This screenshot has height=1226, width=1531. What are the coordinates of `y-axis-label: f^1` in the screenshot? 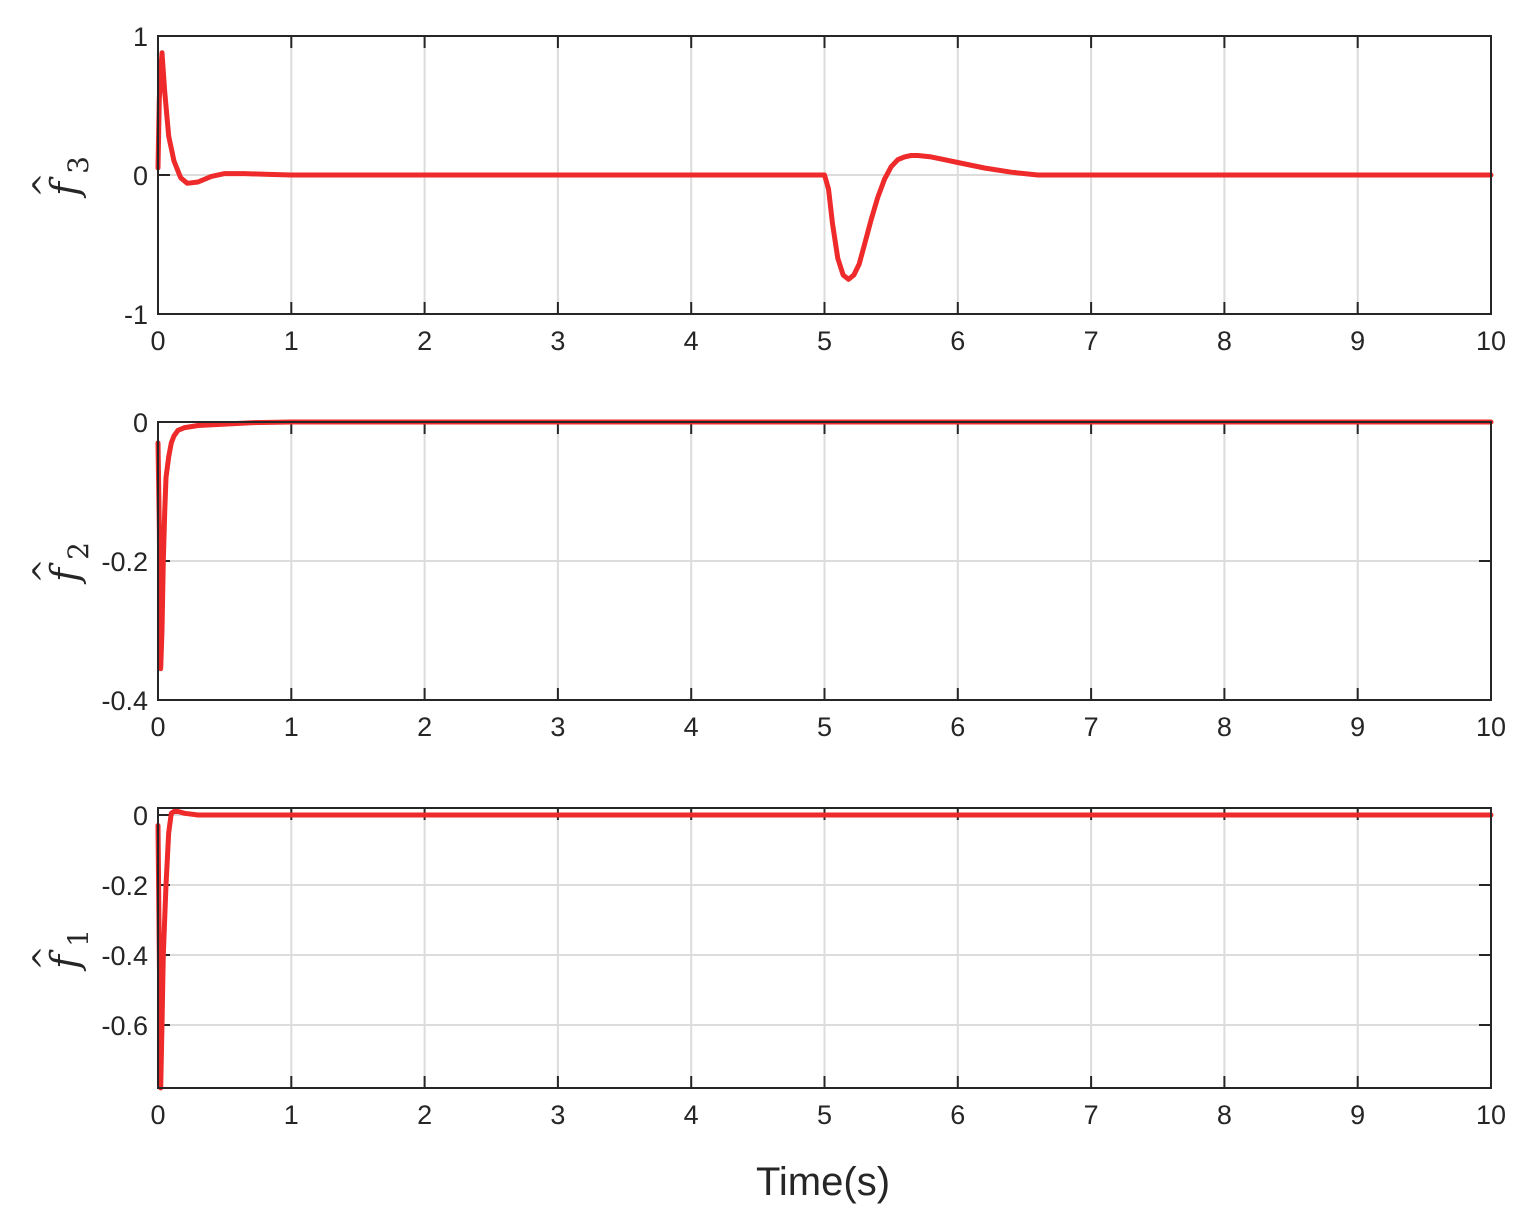 It's located at (61, 950).